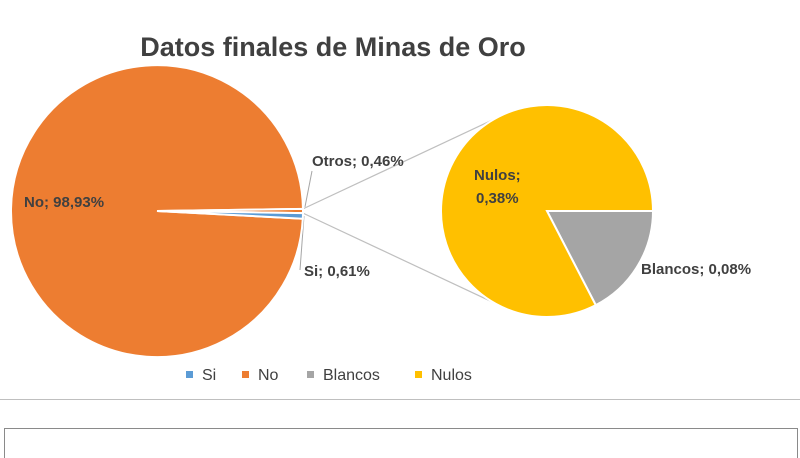 This screenshot has height=458, width=800. What do you see at coordinates (497, 175) in the screenshot?
I see `data-label-nulos-line1: Nulos;` at bounding box center [497, 175].